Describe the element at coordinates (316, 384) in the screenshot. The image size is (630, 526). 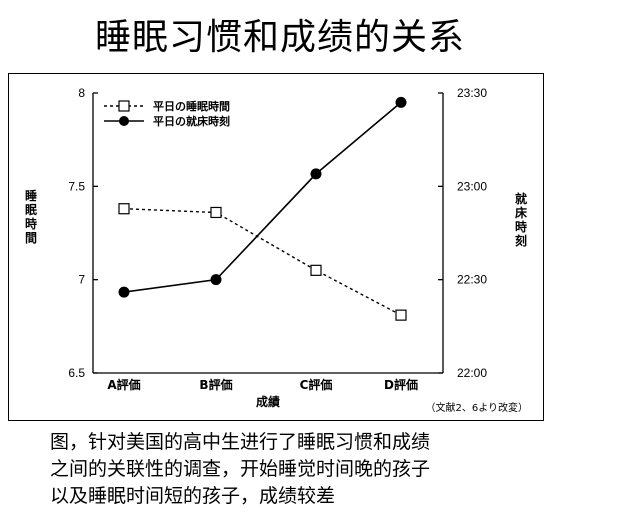
I see `category-label: C評価` at that location.